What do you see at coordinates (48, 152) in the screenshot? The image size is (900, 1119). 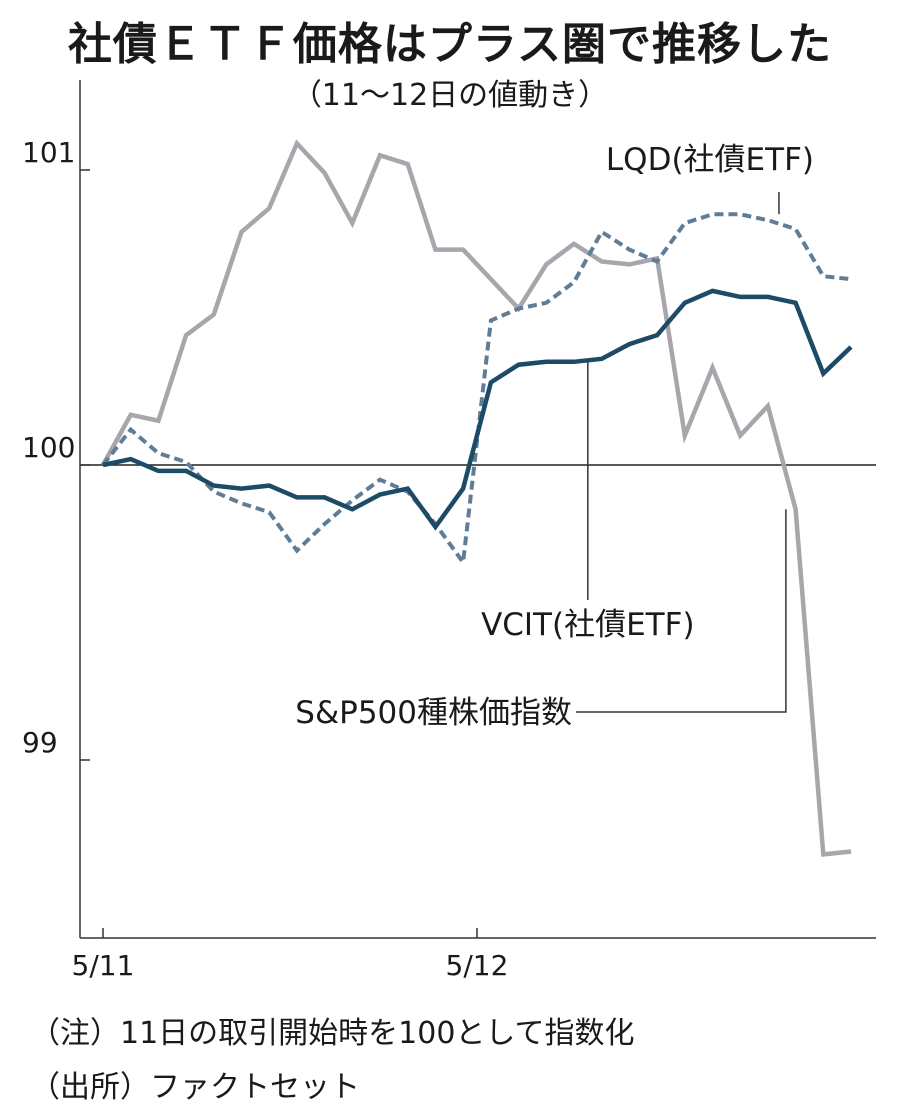 I see `y-tick-label: 101` at bounding box center [48, 152].